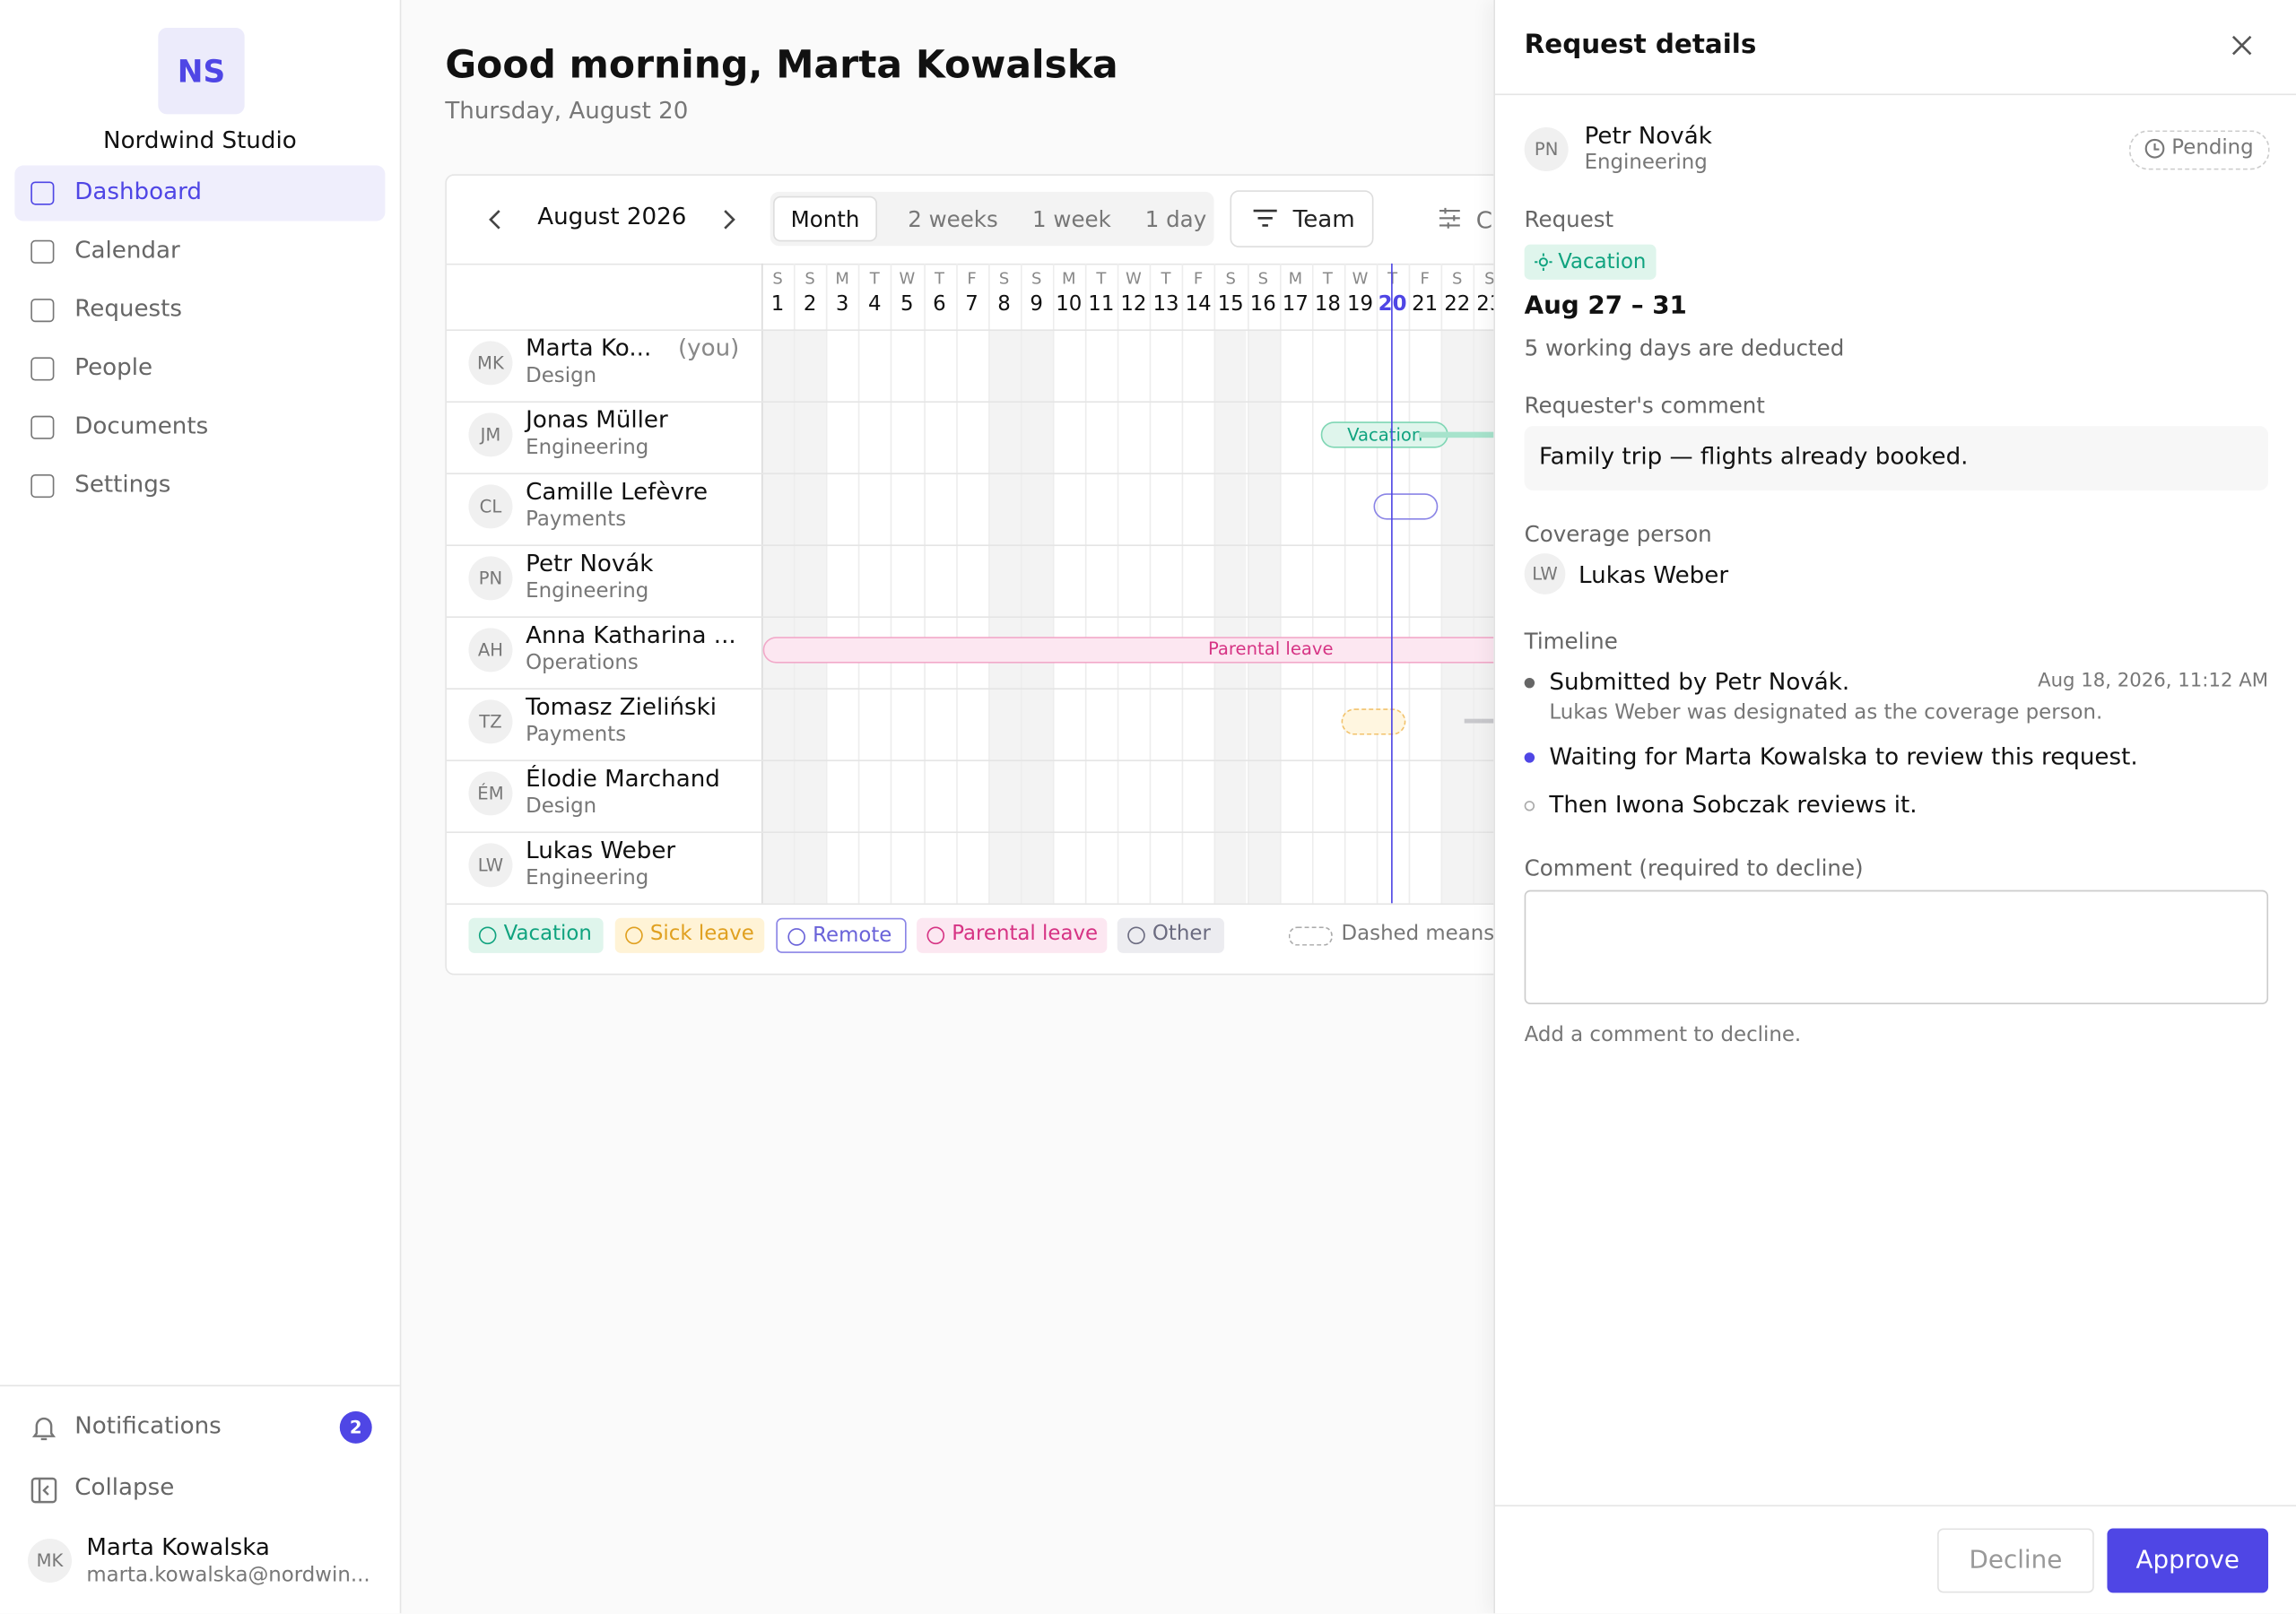 The height and width of the screenshot is (1614, 2296). Describe the element at coordinates (1546, 149) in the screenshot. I see `requester-avatar: PN` at that location.